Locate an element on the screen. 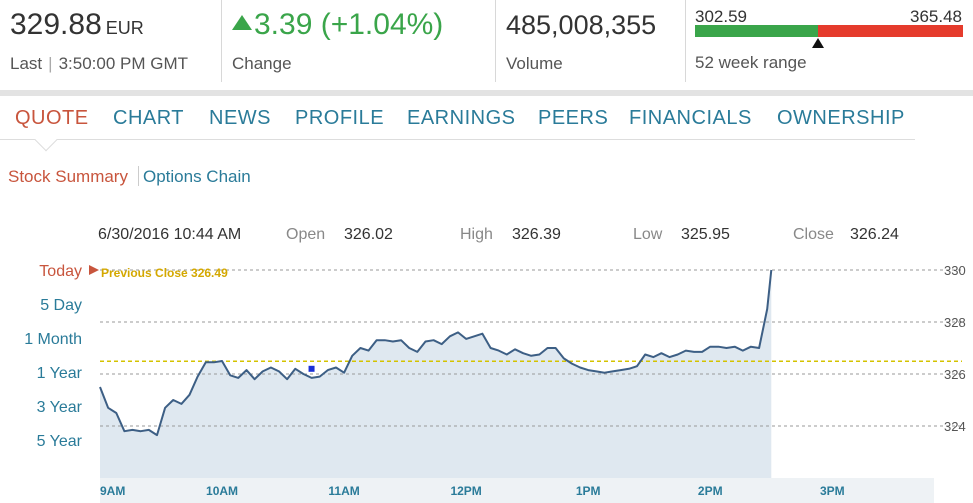 The height and width of the screenshot is (503, 973). subnav-divider is located at coordinates (138, 176).